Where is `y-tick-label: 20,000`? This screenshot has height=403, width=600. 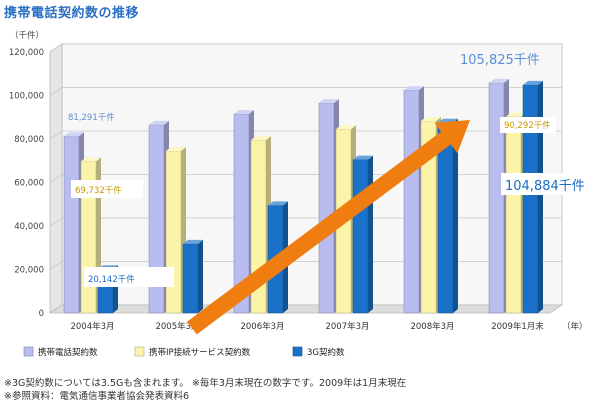
y-tick-label: 20,000 is located at coordinates (29, 271).